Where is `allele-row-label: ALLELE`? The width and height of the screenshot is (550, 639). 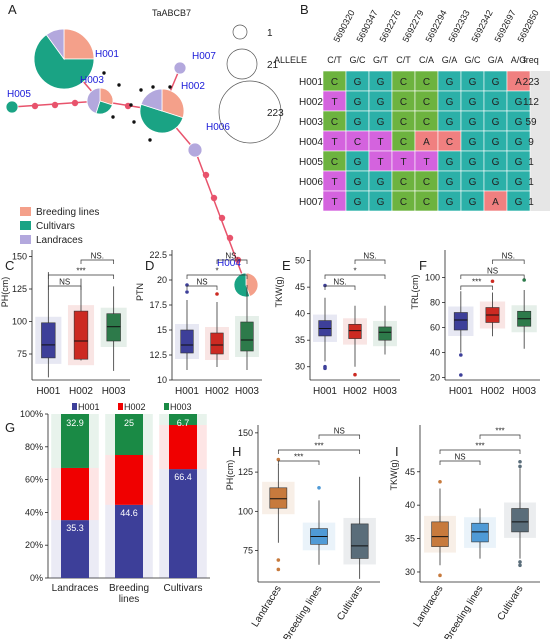 allele-row-label: ALLELE is located at coordinates (290, 60).